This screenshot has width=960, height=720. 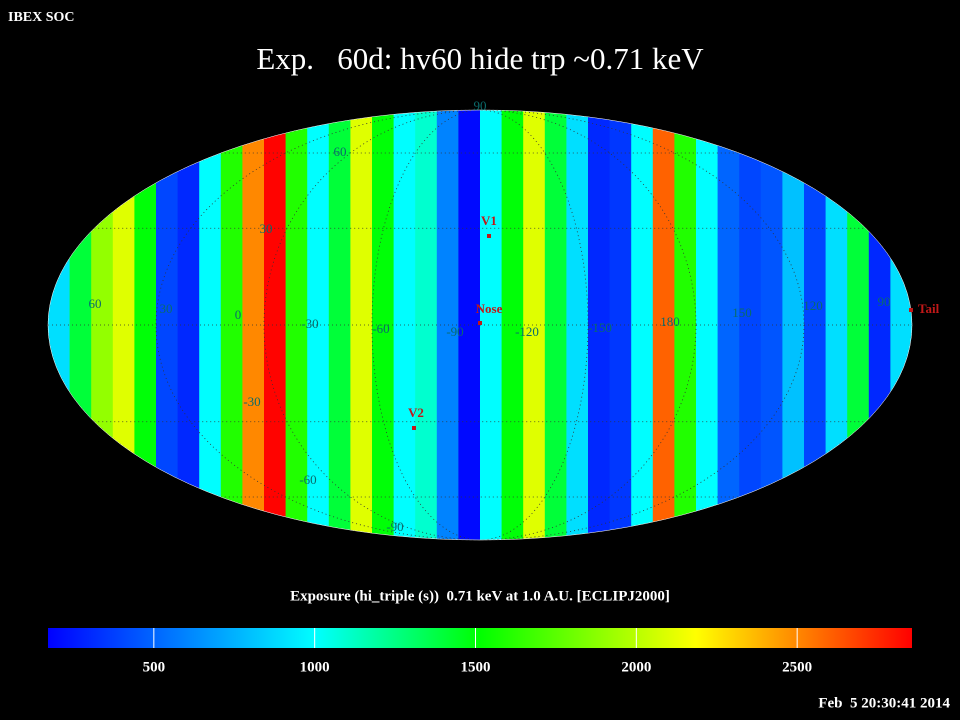 I want to click on longitude-label: -120, so click(x=527, y=331).